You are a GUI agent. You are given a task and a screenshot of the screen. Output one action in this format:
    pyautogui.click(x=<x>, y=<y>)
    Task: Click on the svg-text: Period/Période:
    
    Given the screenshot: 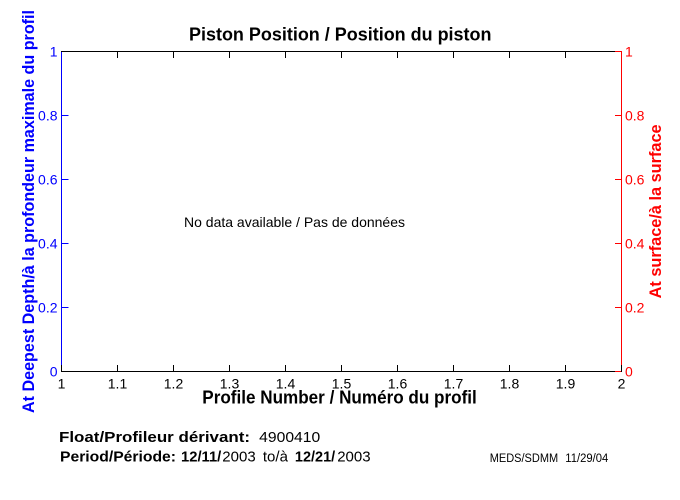 What is the action you would take?
    pyautogui.click(x=118, y=457)
    